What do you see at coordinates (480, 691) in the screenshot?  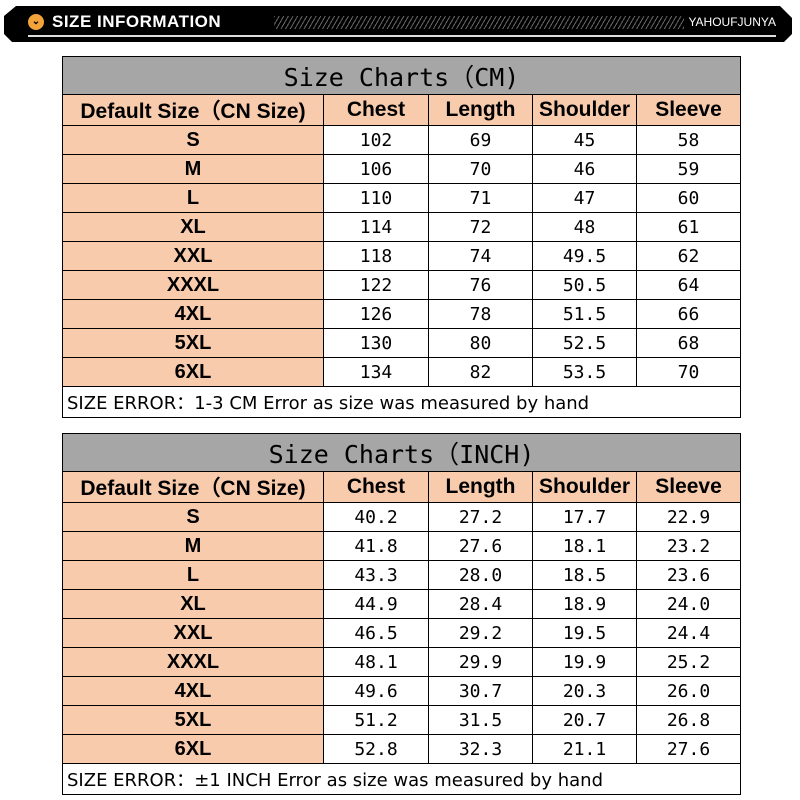 I see `cell-value: 30.7` at bounding box center [480, 691].